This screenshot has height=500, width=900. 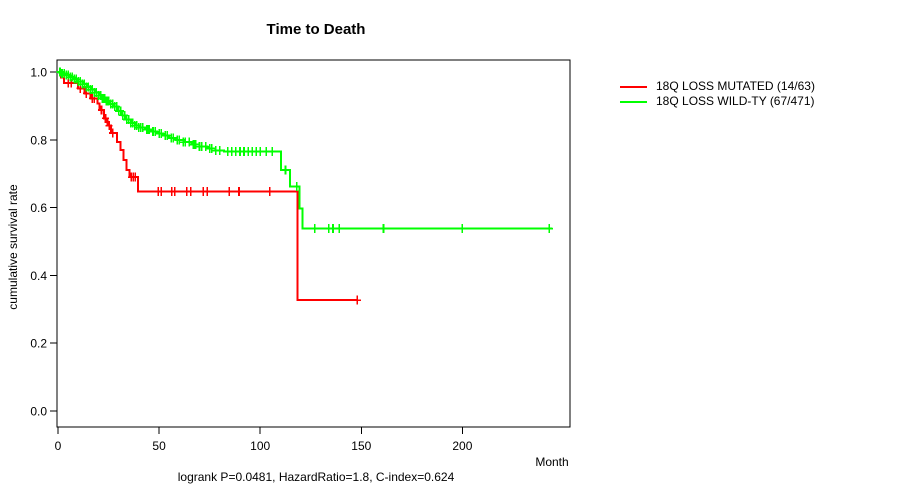 What do you see at coordinates (316, 29) in the screenshot?
I see `chart-title: Time to Death` at bounding box center [316, 29].